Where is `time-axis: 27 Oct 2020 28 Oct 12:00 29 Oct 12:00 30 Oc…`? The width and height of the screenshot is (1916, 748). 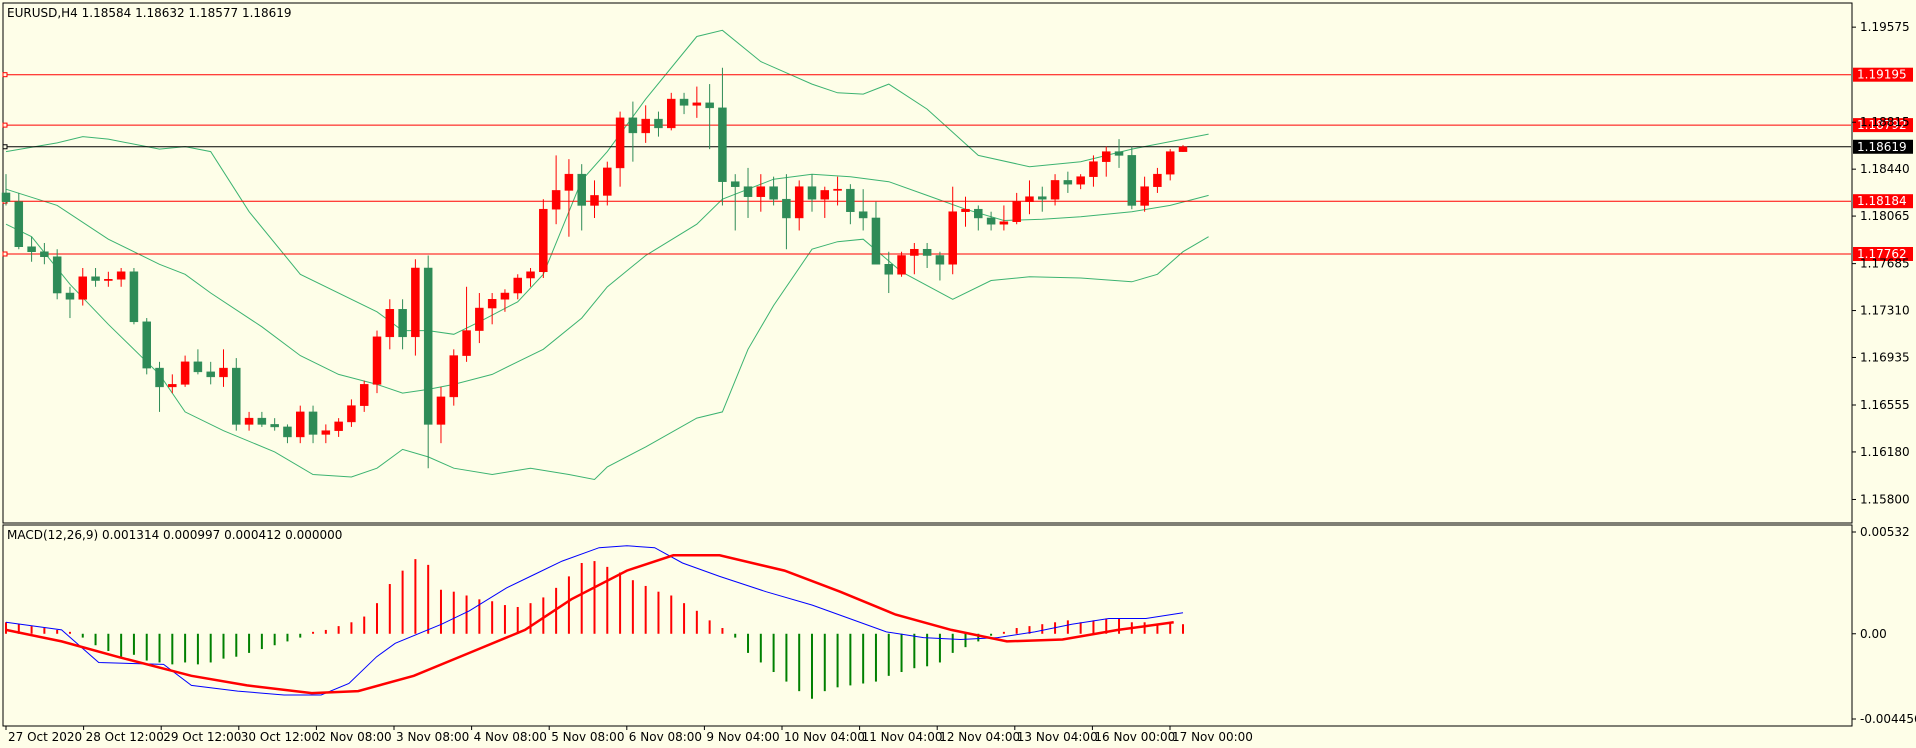 time-axis: 27 Oct 2020 28 Oct 12:00 29 Oct 12:00 30 Oc… is located at coordinates (629, 735).